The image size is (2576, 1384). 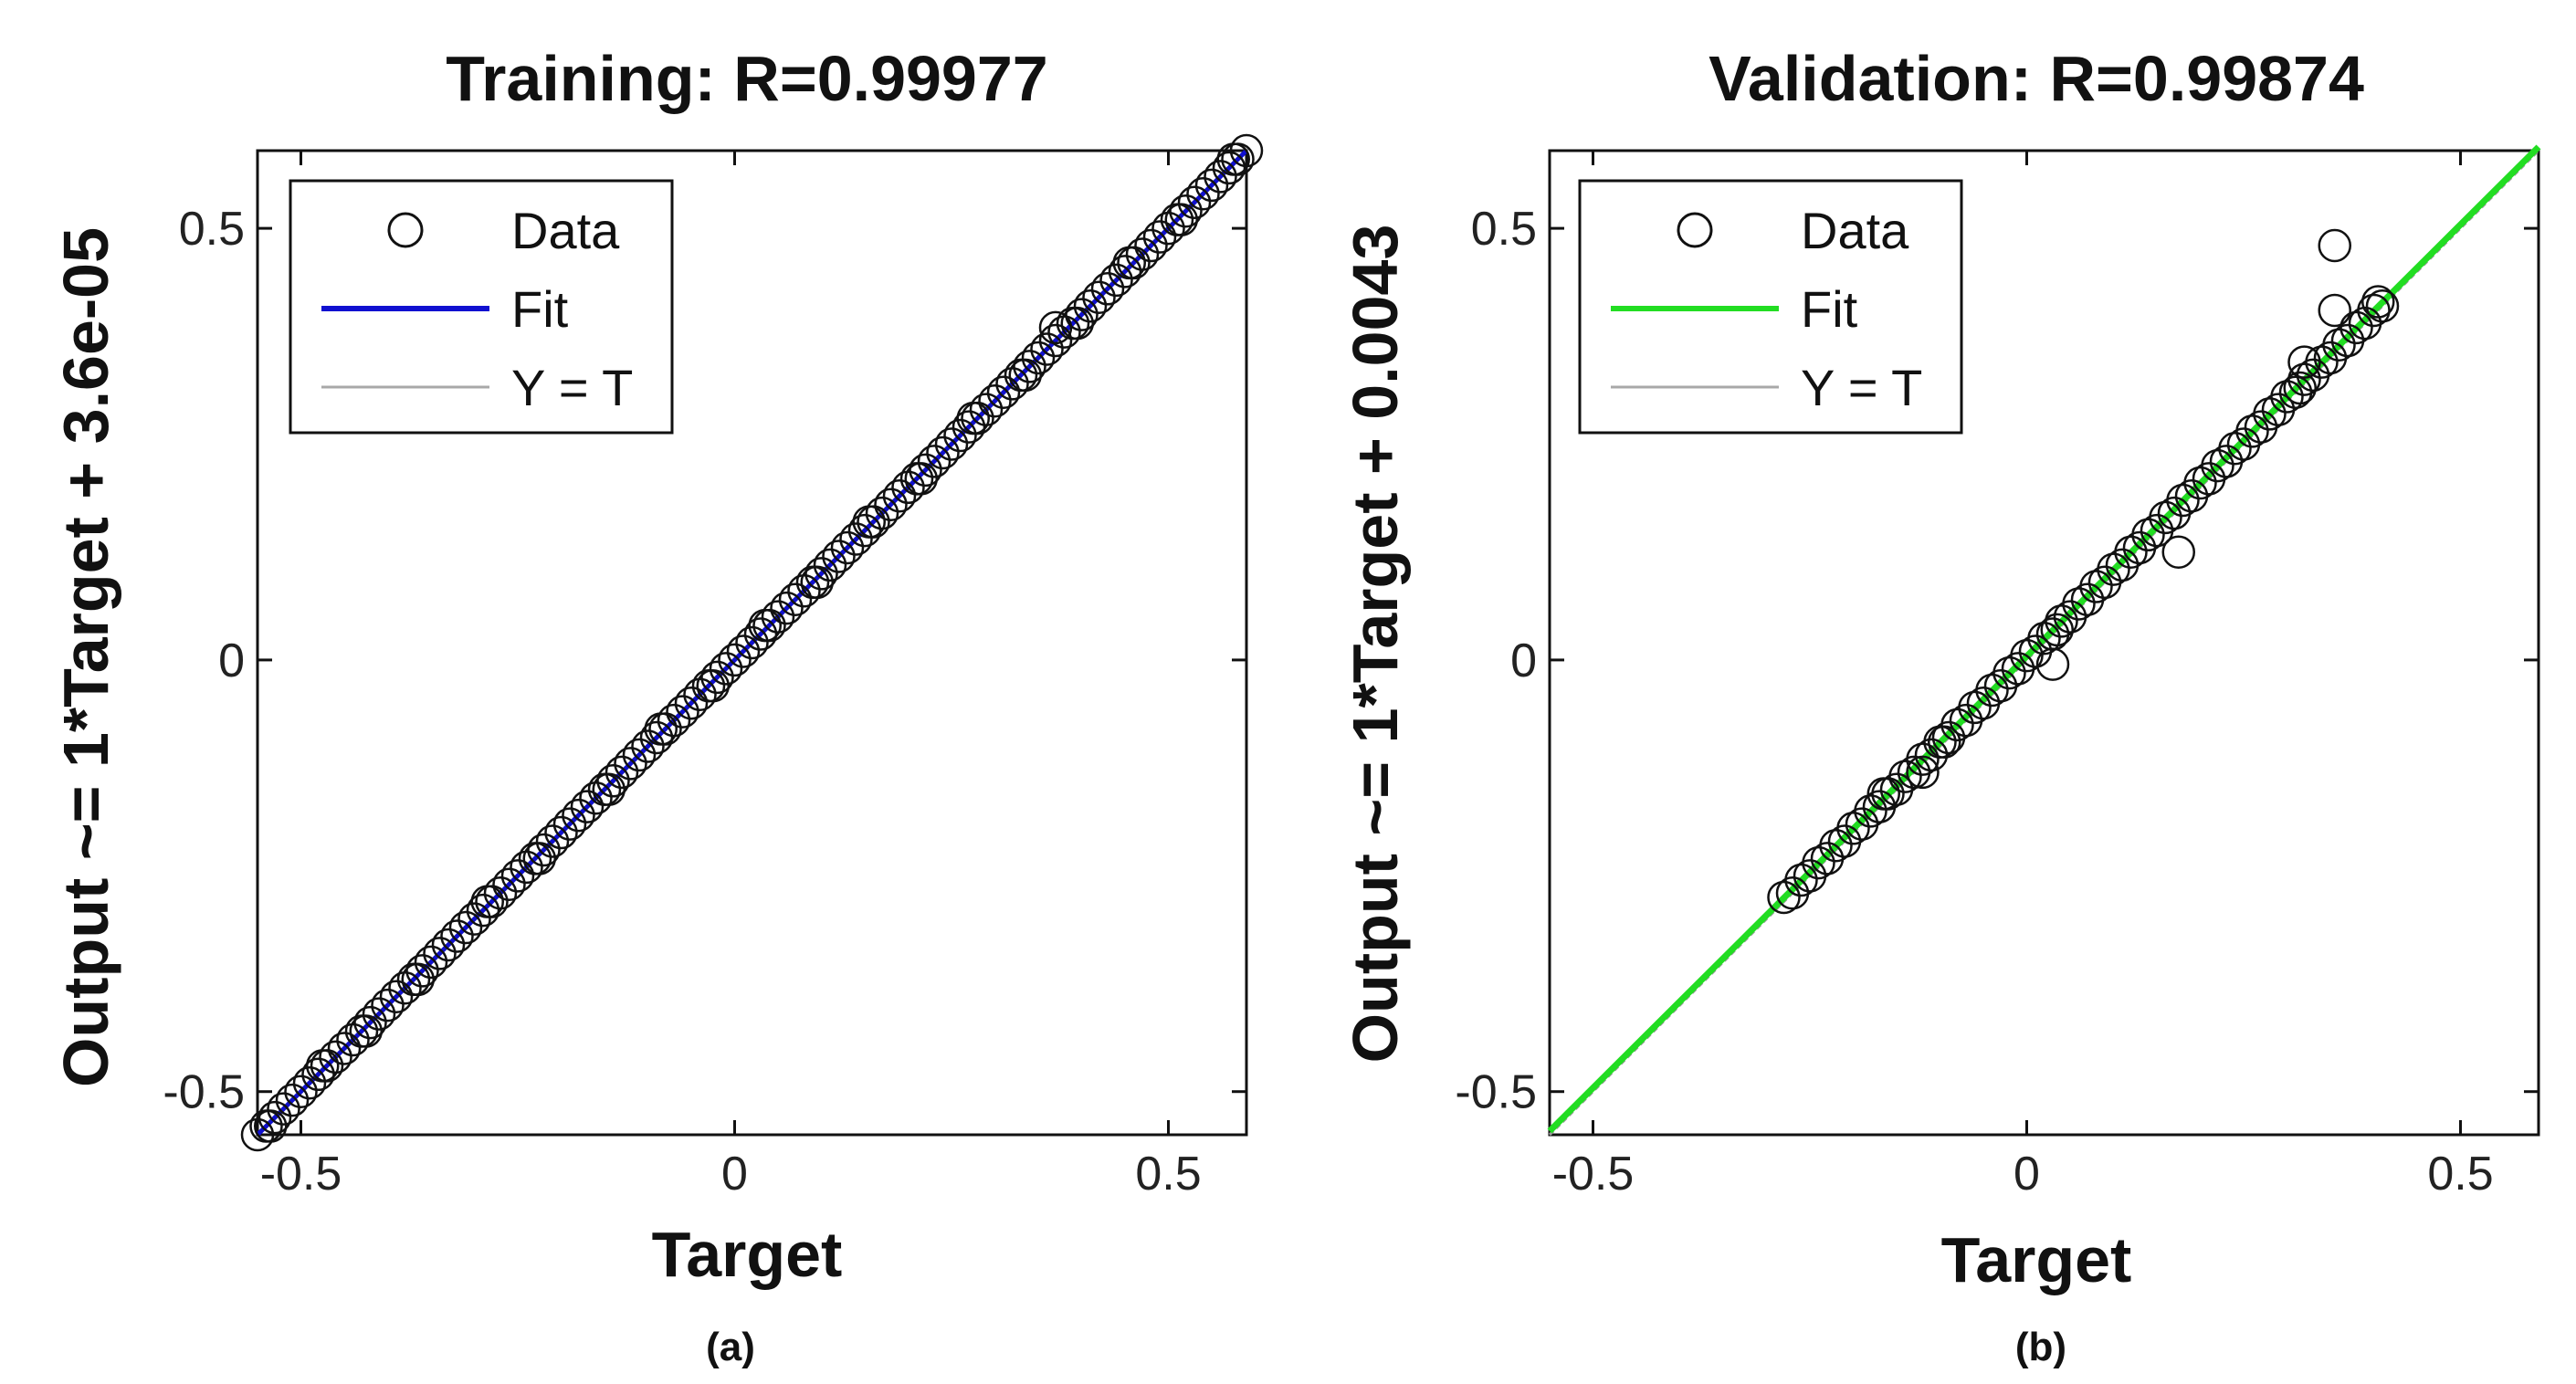 What do you see at coordinates (1375, 644) in the screenshot?
I see `y-axis-label: Output ~= 1*Target + 0.0043` at bounding box center [1375, 644].